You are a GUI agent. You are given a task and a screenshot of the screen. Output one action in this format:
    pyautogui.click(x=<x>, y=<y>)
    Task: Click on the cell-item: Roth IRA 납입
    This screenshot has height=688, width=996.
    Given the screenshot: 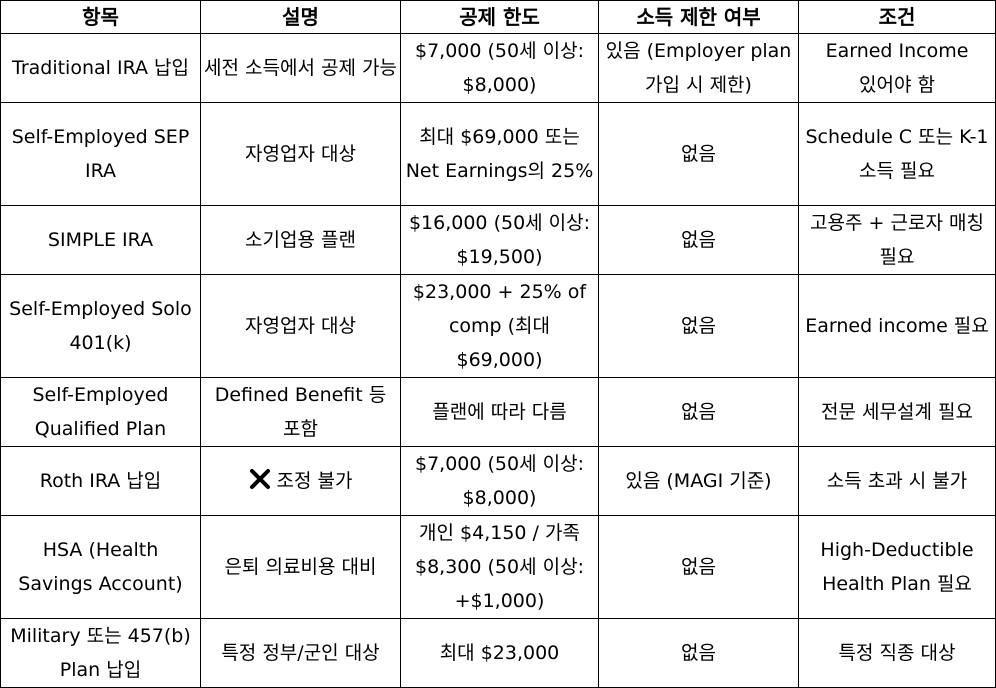 What is the action you would take?
    pyautogui.click(x=100, y=481)
    